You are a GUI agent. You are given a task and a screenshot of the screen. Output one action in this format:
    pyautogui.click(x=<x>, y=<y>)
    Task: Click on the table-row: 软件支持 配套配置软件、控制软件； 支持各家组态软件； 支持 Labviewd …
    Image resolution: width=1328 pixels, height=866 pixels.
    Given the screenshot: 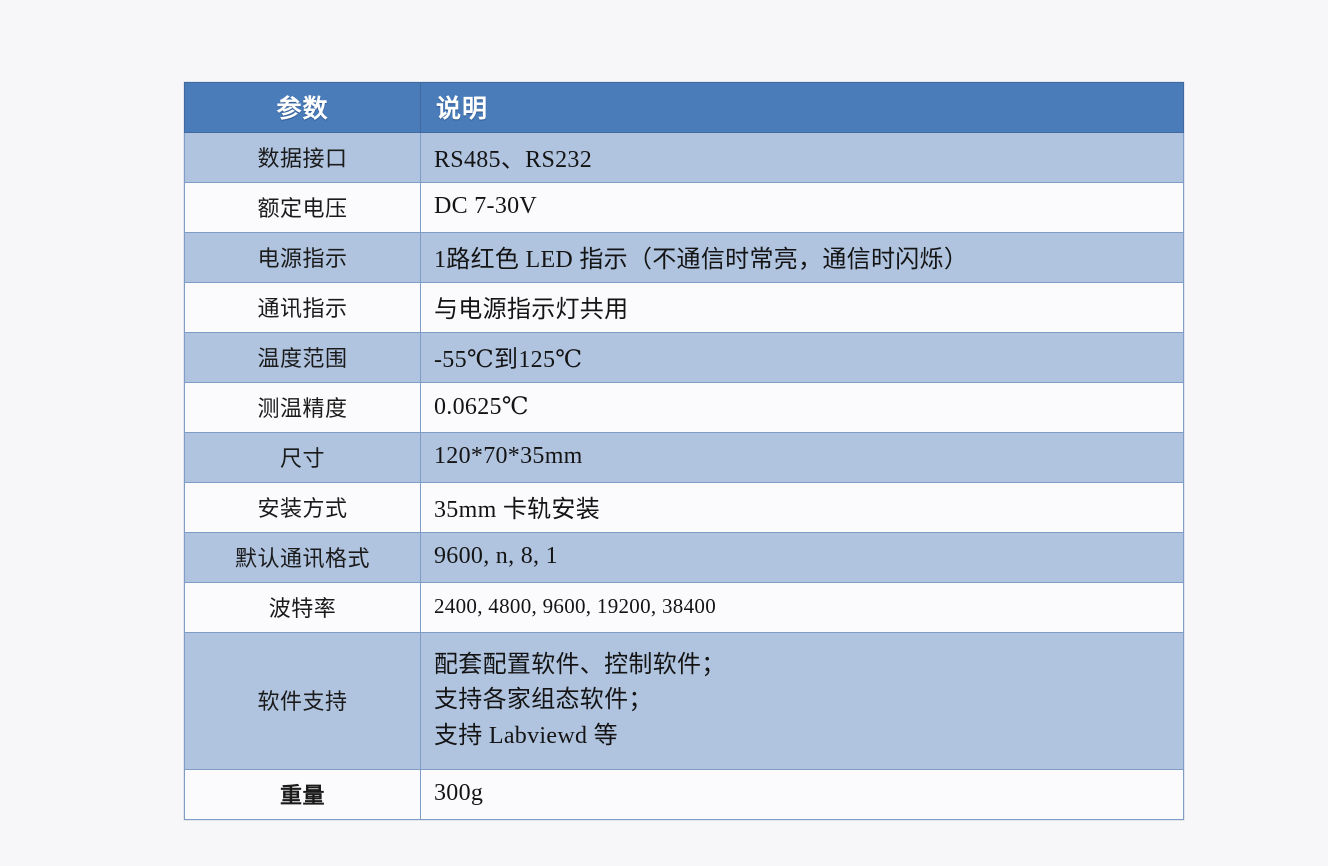 What is the action you would take?
    pyautogui.click(x=684, y=701)
    